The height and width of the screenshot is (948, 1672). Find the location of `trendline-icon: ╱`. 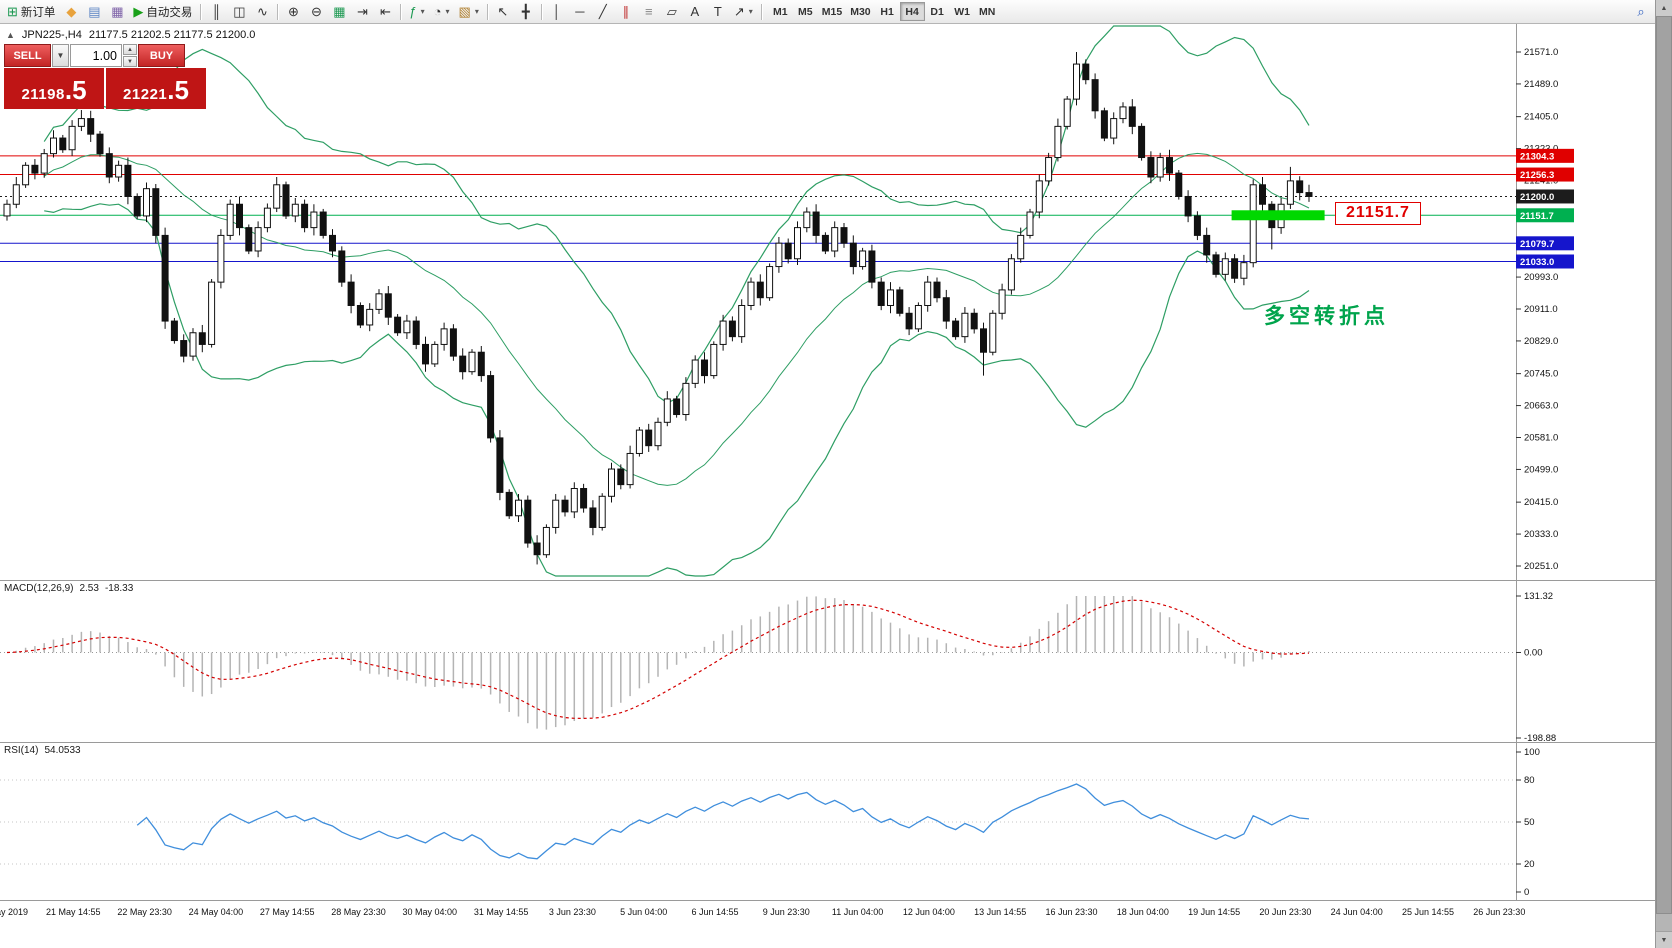

trendline-icon: ╱ is located at coordinates (602, 11).